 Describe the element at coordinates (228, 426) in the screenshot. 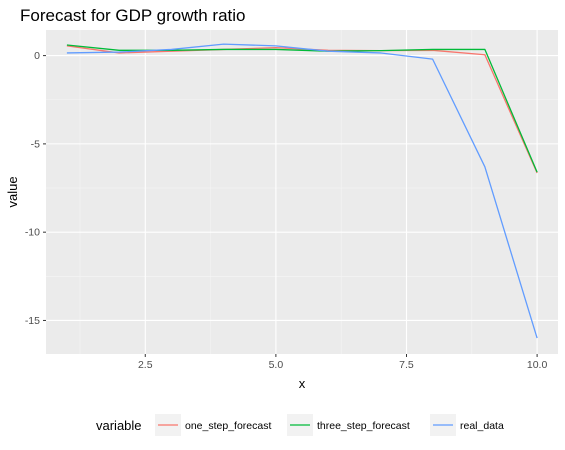

I see `legend-label-one-step-forecast: one_step_forecast` at that location.